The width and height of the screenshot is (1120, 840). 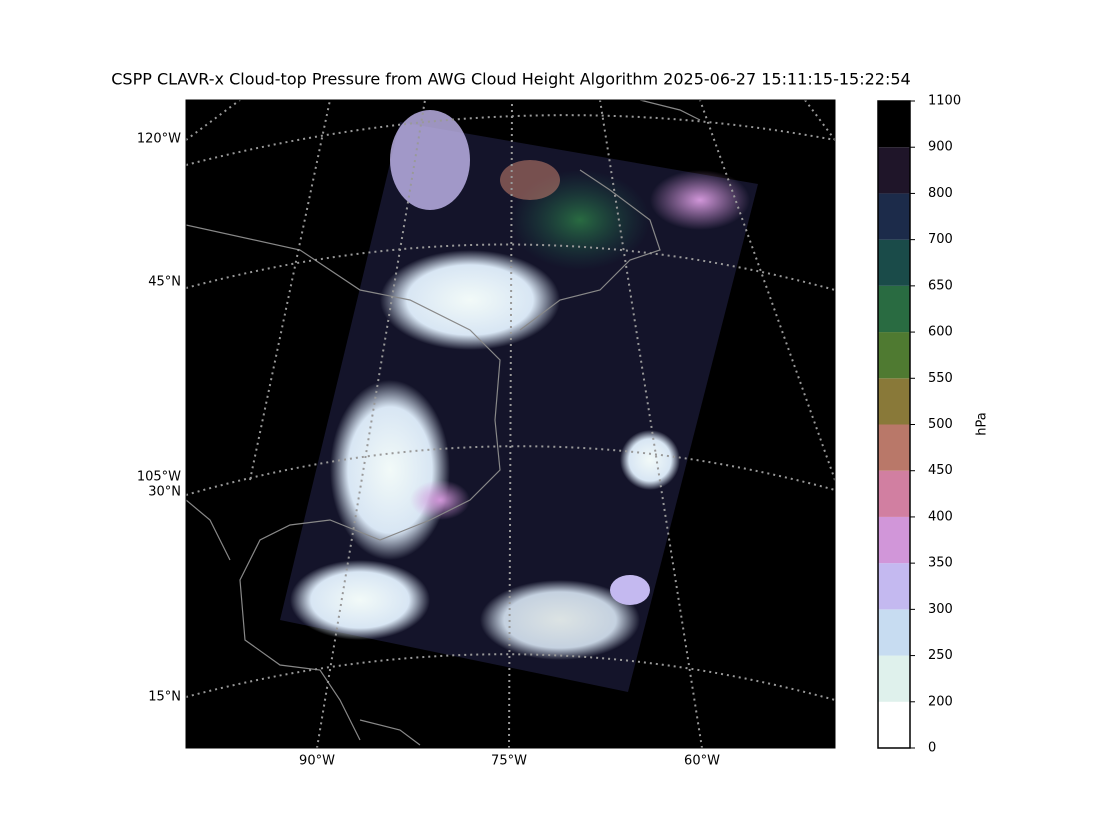 What do you see at coordinates (940, 193) in the screenshot?
I see `colorbar-tick-label: 800` at bounding box center [940, 193].